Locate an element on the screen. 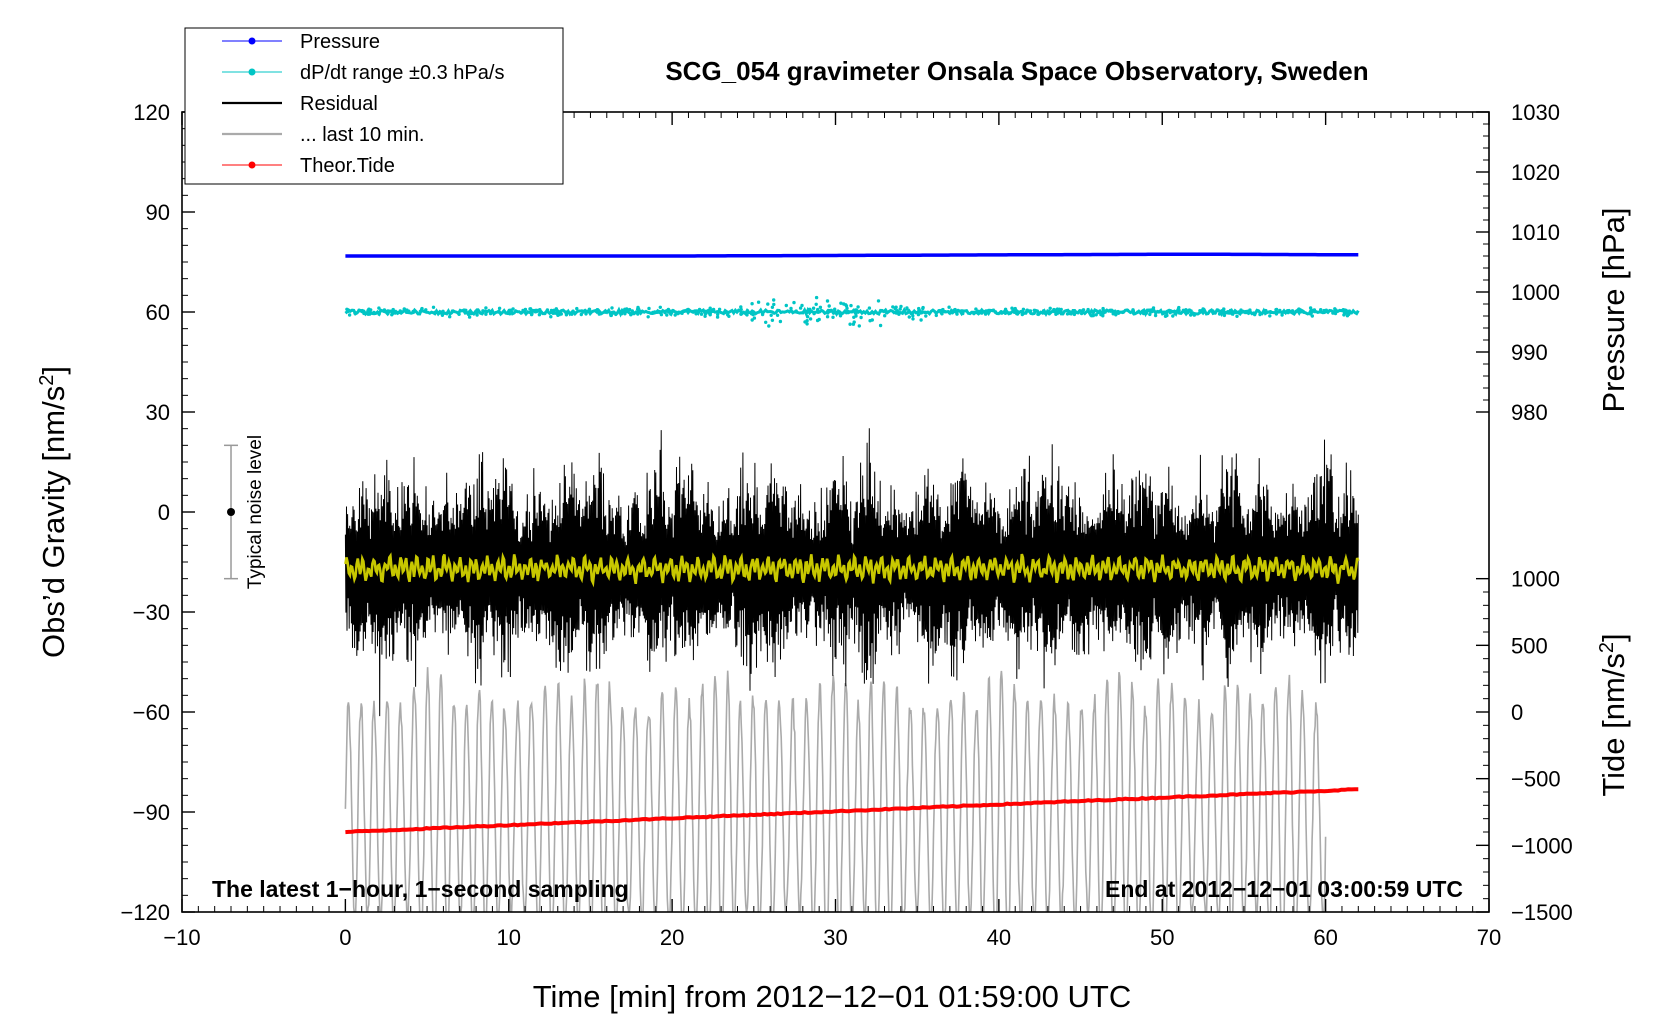 Image resolution: width=1676 pixels, height=1020 pixels. y-tick-label: −30 is located at coordinates (151, 612).